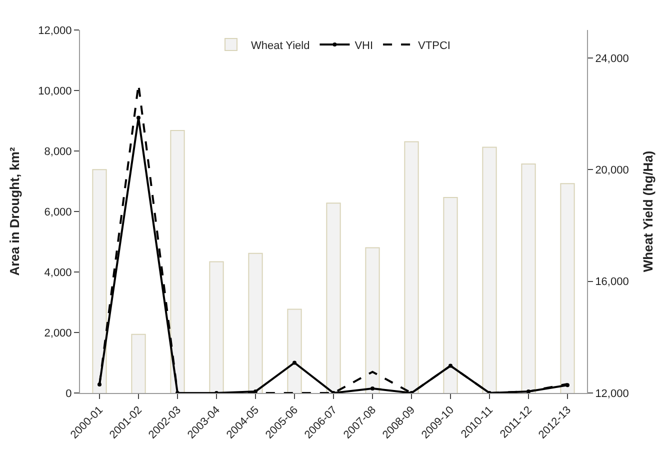 The image size is (667, 473). Describe the element at coordinates (58, 212) in the screenshot. I see `y-tick-label: 6,000` at that location.